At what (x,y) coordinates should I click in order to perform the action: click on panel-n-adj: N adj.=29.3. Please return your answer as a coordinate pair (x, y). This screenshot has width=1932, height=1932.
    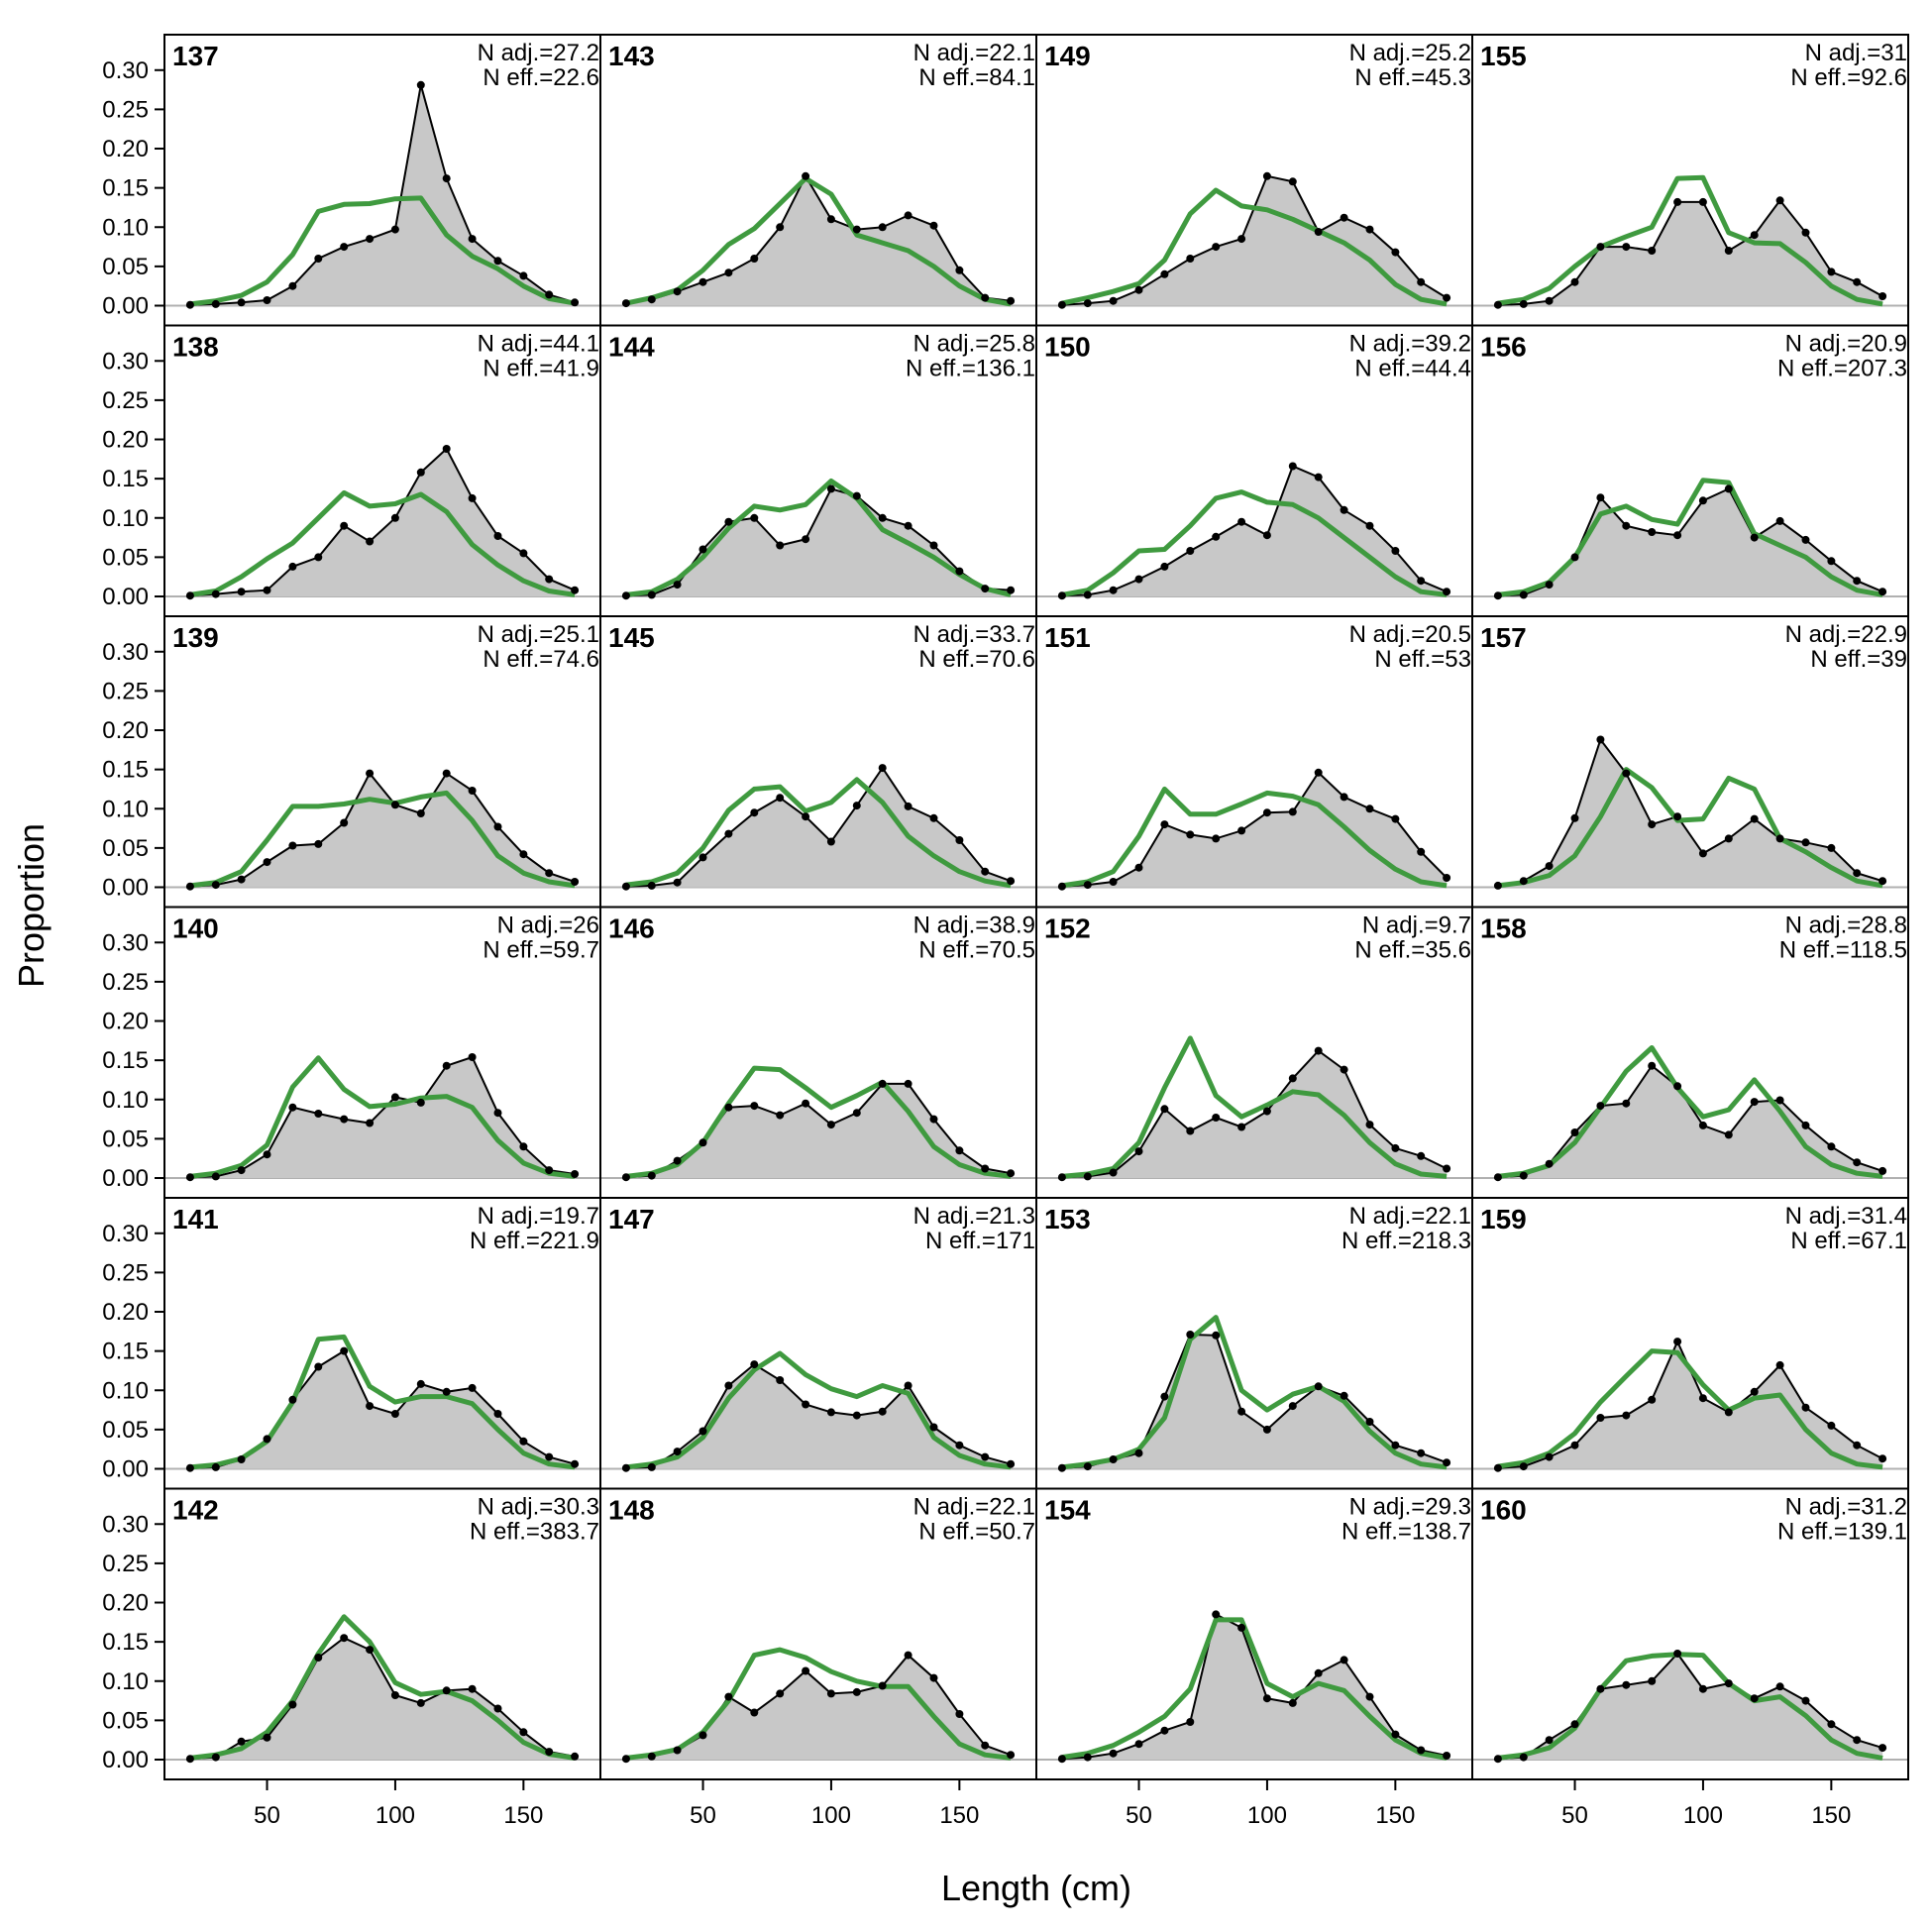
    Looking at the image, I should click on (1410, 1508).